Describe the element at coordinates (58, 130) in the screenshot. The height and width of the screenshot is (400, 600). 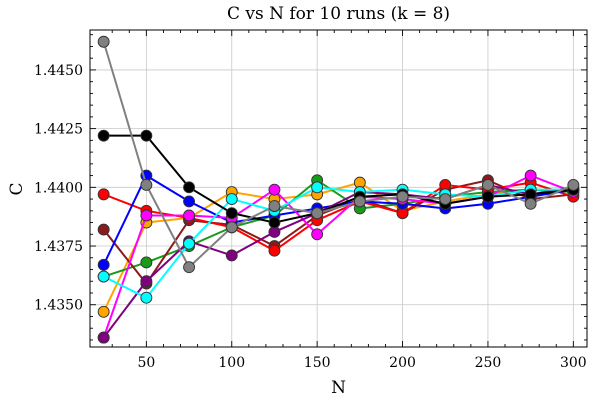
I see `y-tick-label: 1.4425` at that location.